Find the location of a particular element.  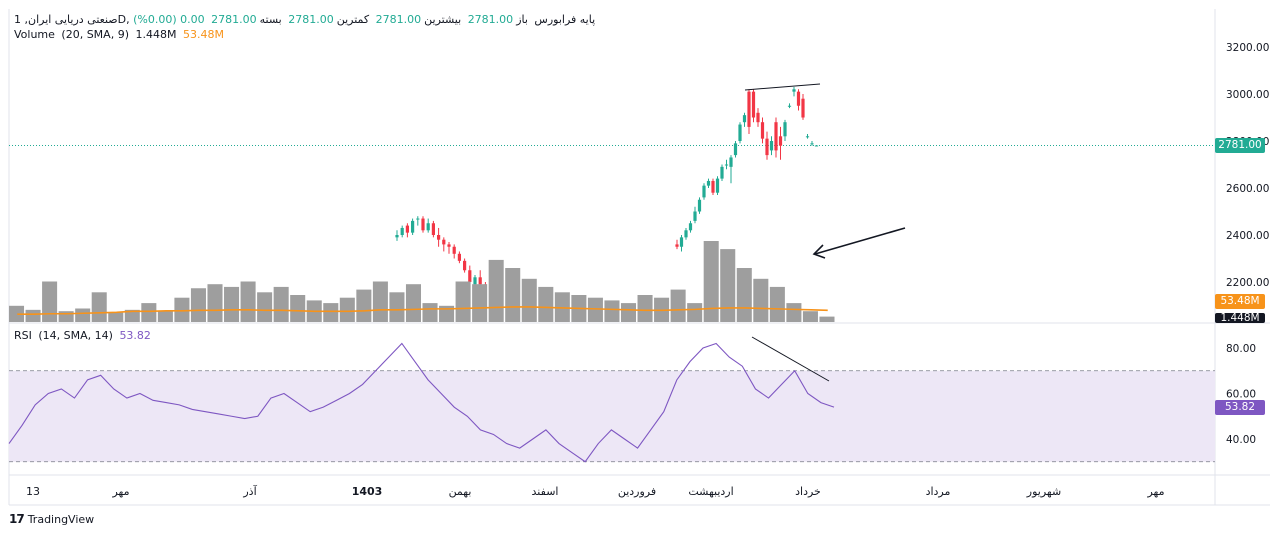

tradingview-brand: 17 TradingView is located at coordinates (51, 519).